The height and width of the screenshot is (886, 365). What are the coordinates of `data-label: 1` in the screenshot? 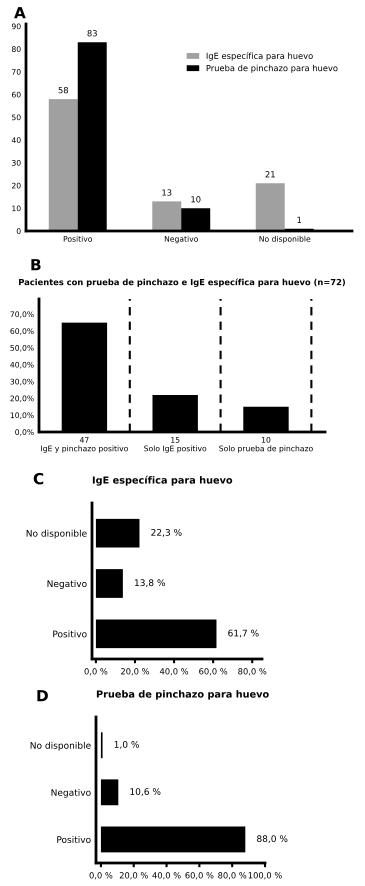 It's located at (299, 219).